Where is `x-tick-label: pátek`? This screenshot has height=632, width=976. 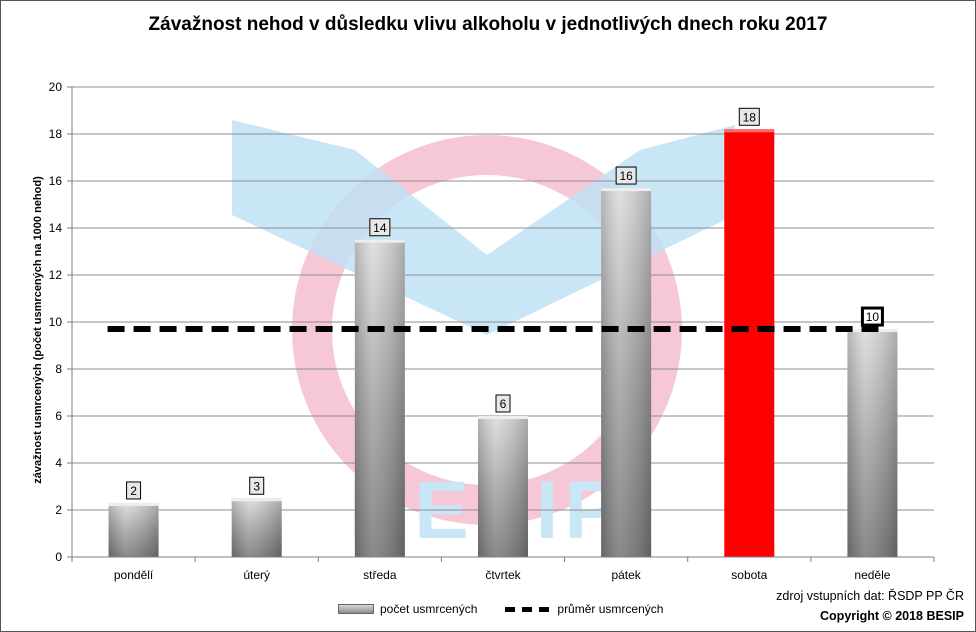
x-tick-label: pátek is located at coordinates (626, 575).